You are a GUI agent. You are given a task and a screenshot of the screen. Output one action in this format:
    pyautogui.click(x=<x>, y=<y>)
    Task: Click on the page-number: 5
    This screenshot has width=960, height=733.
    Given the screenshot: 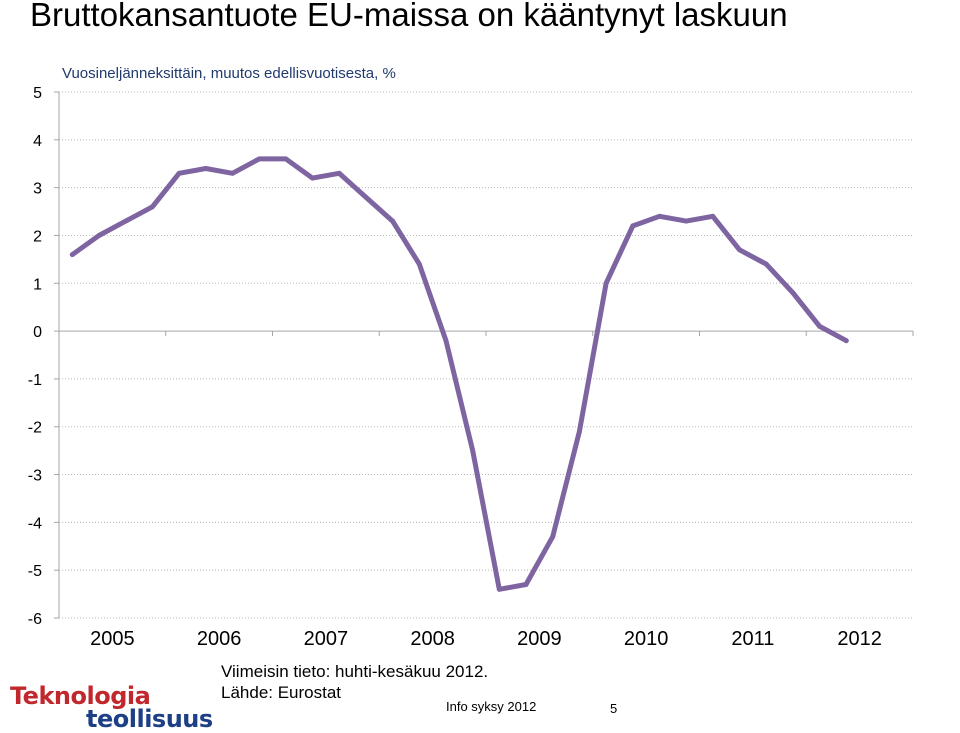 What is the action you would take?
    pyautogui.click(x=614, y=708)
    